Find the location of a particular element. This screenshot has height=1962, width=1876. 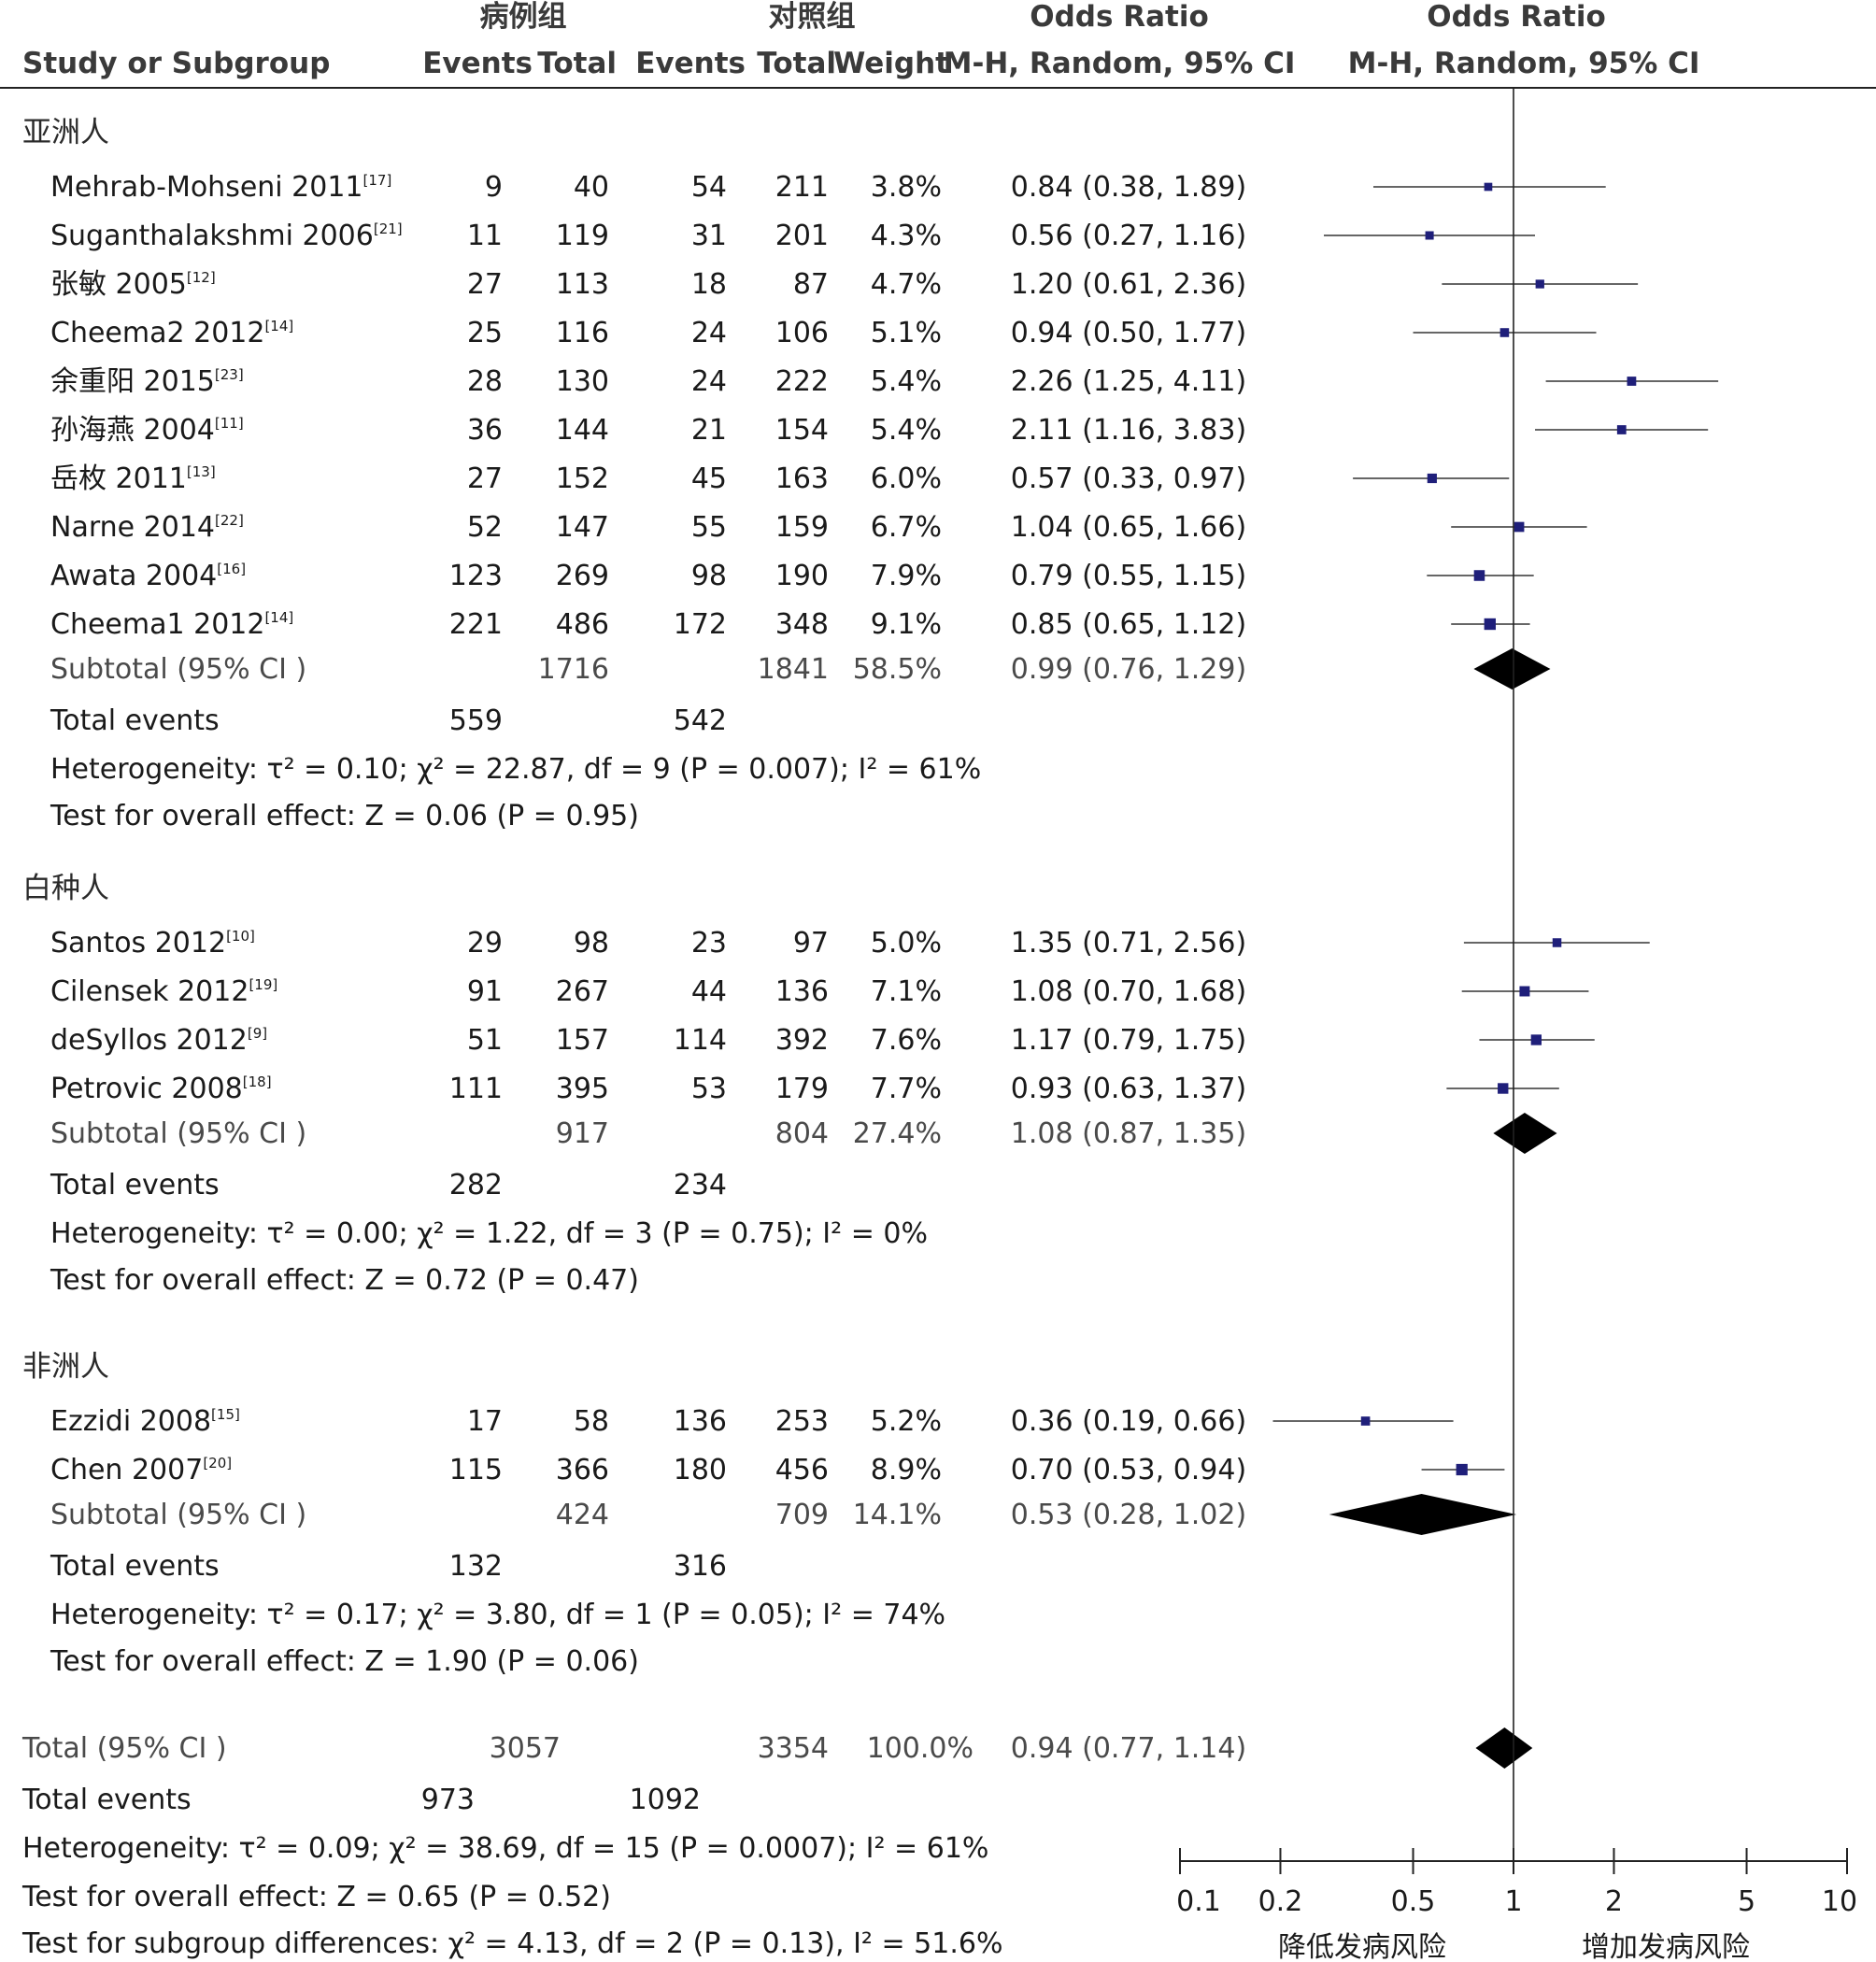

overall-total-label: Total (95% CI ) is located at coordinates (124, 1749).